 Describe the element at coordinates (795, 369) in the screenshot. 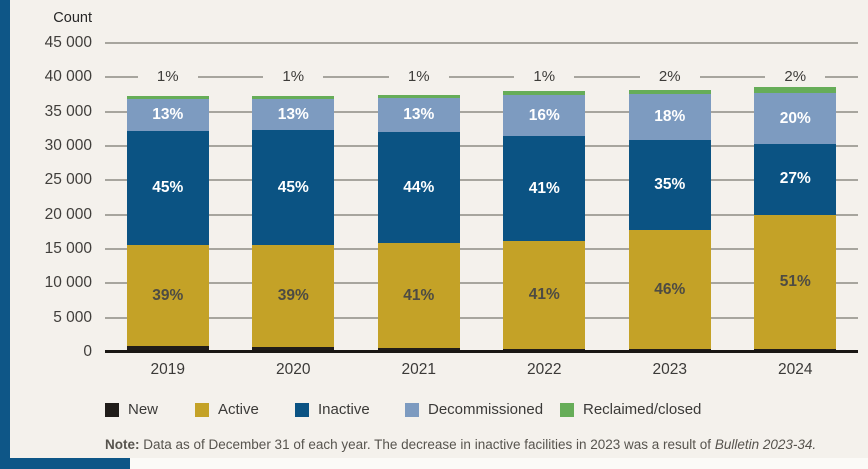

I see `x-axis-label: 2024` at that location.